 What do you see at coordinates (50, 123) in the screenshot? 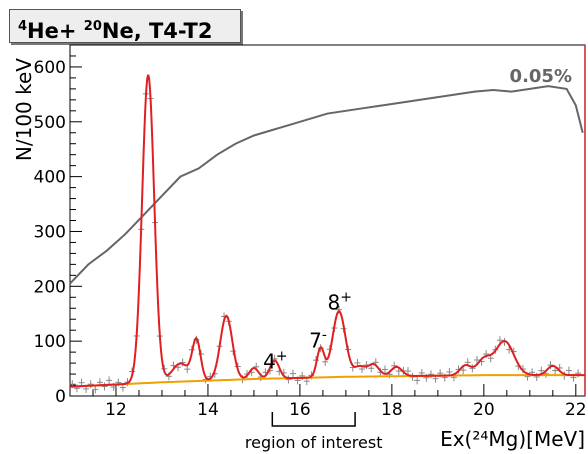
I see `y-tick-label: 500` at bounding box center [50, 123].